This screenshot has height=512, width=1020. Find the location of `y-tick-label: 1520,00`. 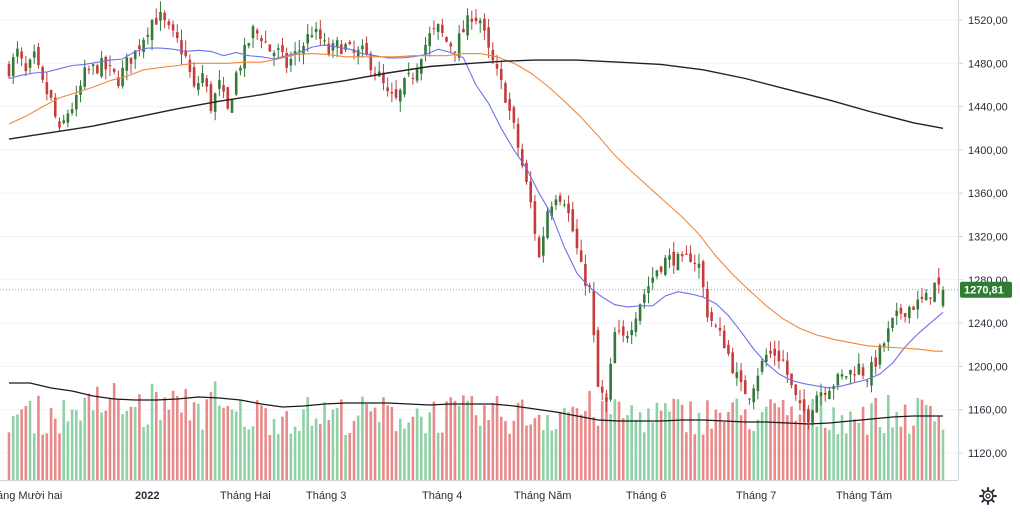

y-tick-label: 1520,00 is located at coordinates (988, 21).